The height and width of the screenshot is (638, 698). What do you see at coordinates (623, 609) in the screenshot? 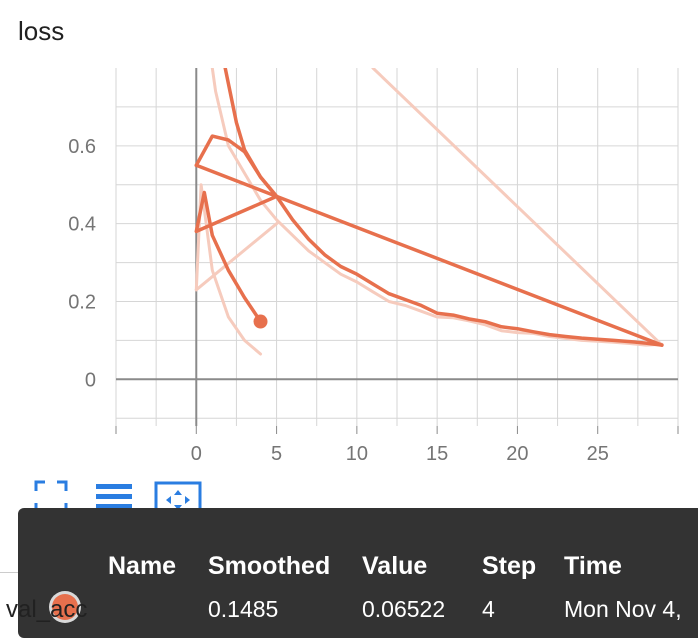
I see `row-time: Mon Nov 4,` at bounding box center [623, 609].